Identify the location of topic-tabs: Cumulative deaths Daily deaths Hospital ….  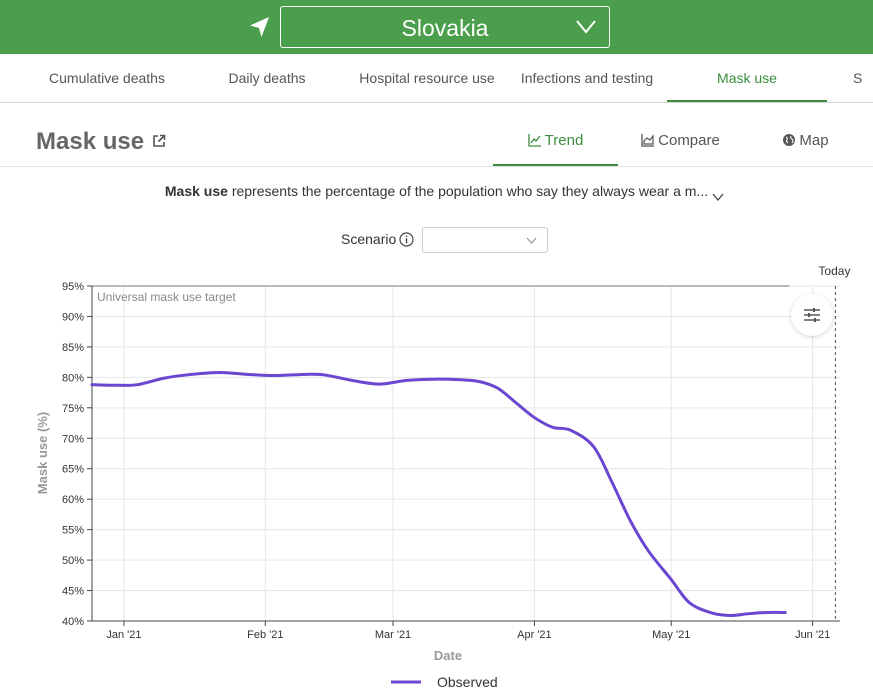
(436, 78).